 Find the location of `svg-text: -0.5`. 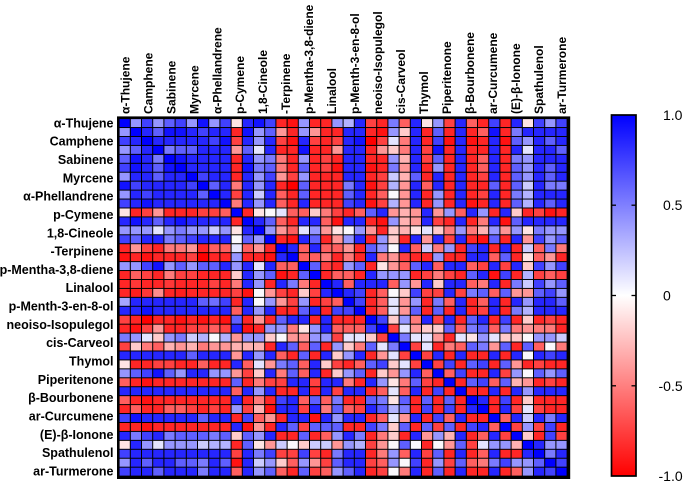

svg-text: -0.5 is located at coordinates (671, 386).